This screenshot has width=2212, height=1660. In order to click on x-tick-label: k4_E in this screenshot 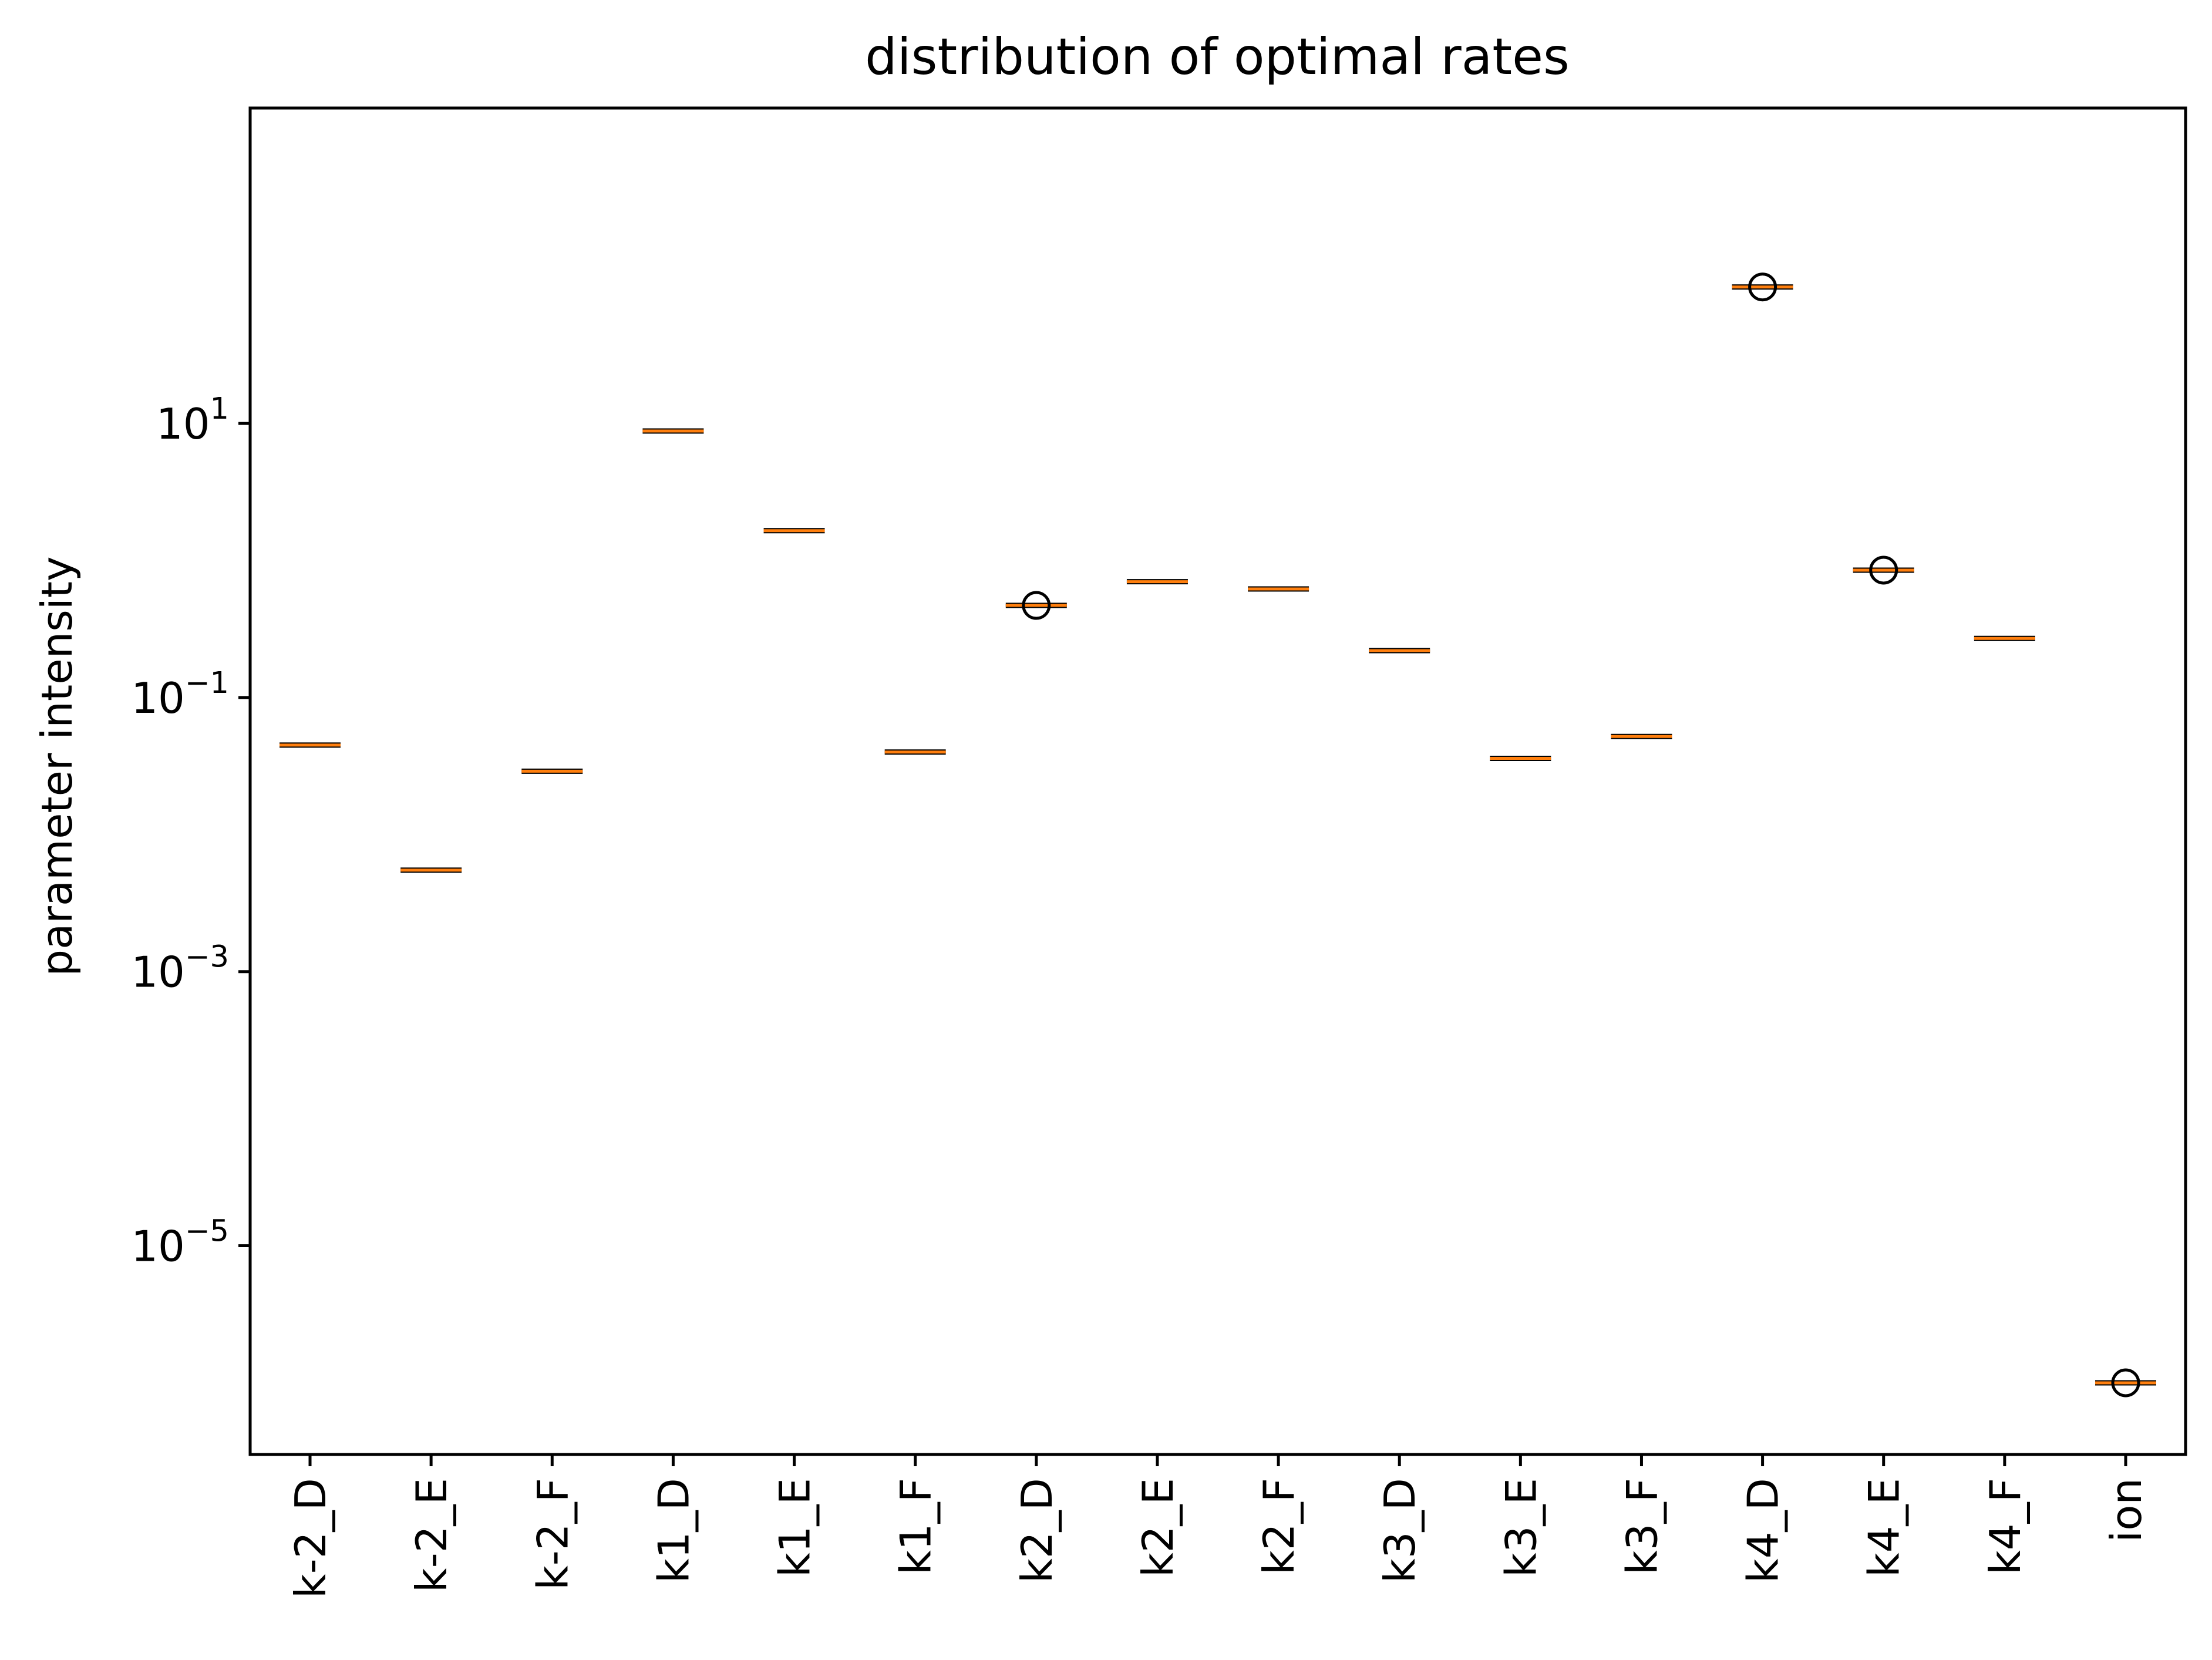, I will do `click(1885, 1527)`.